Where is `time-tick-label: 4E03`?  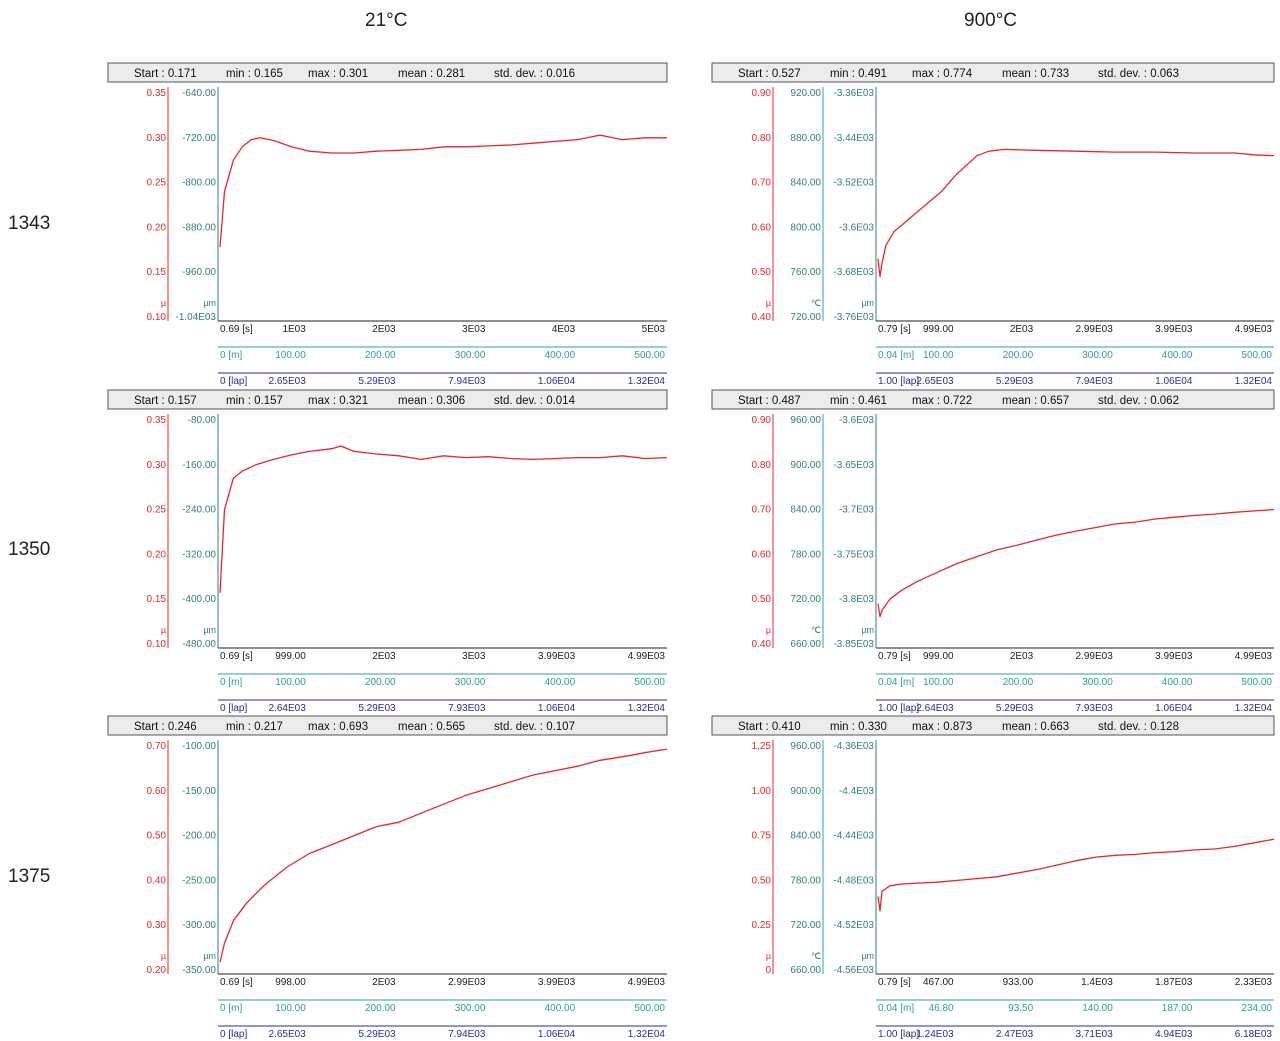
time-tick-label: 4E03 is located at coordinates (564, 329).